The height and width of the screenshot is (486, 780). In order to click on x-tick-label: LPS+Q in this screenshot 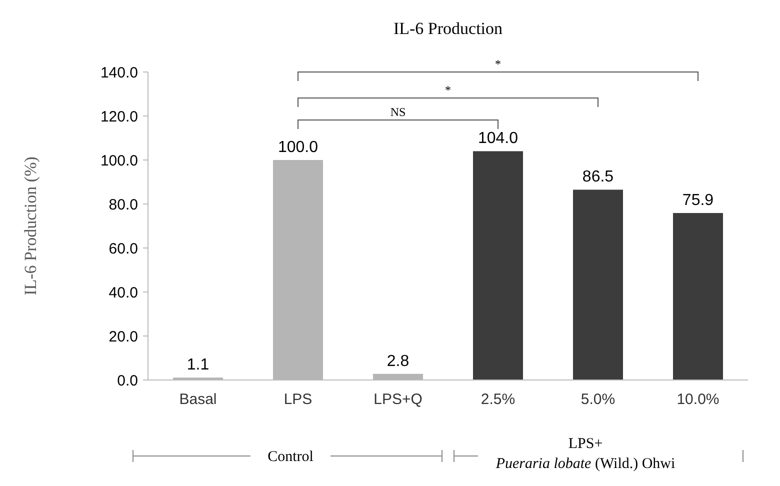, I will do `click(398, 399)`.